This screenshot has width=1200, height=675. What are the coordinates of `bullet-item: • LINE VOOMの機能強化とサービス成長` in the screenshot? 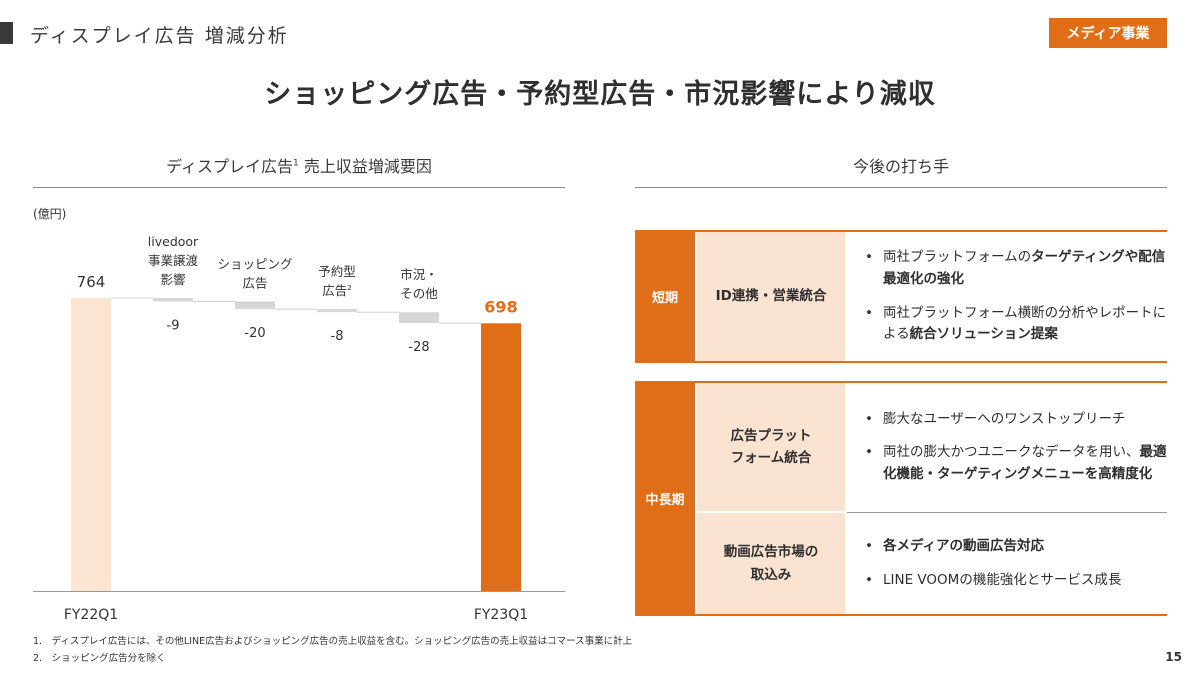 It's located at (993, 579).